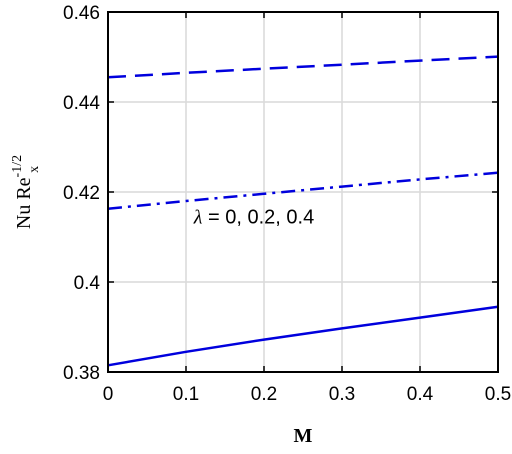 The width and height of the screenshot is (512, 454). I want to click on lambda-values: = 0, 0.2, 0.4, so click(258, 218).